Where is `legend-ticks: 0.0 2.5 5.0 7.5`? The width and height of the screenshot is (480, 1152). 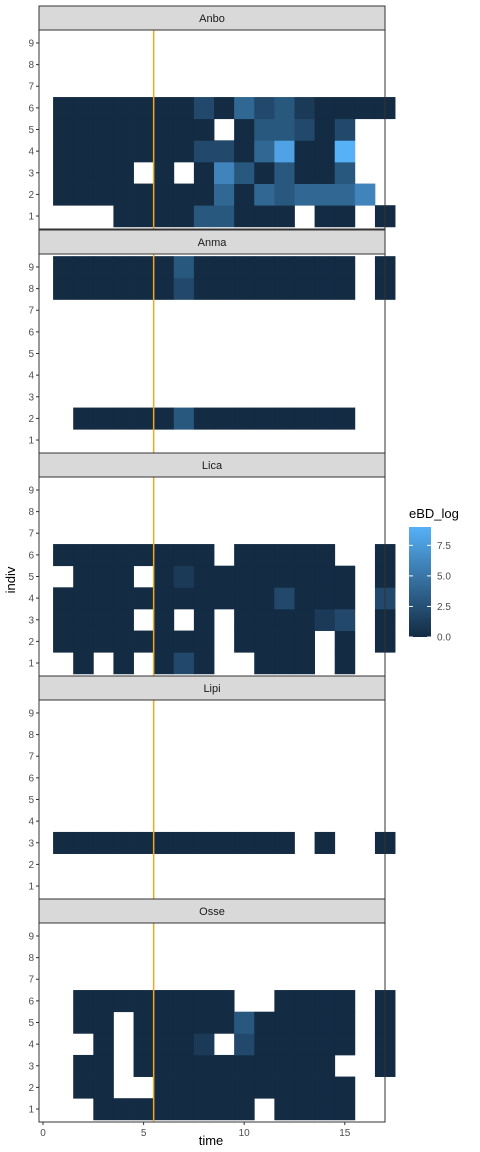 legend-ticks: 0.0 2.5 5.0 7.5 is located at coordinates (430, 592).